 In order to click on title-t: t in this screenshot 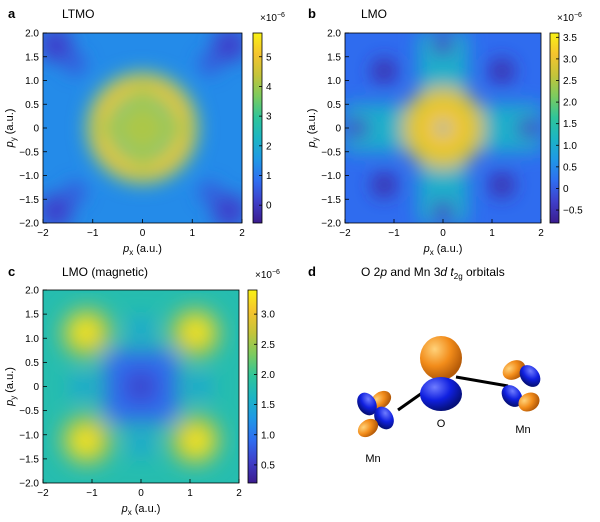, I will do `click(450, 272)`.